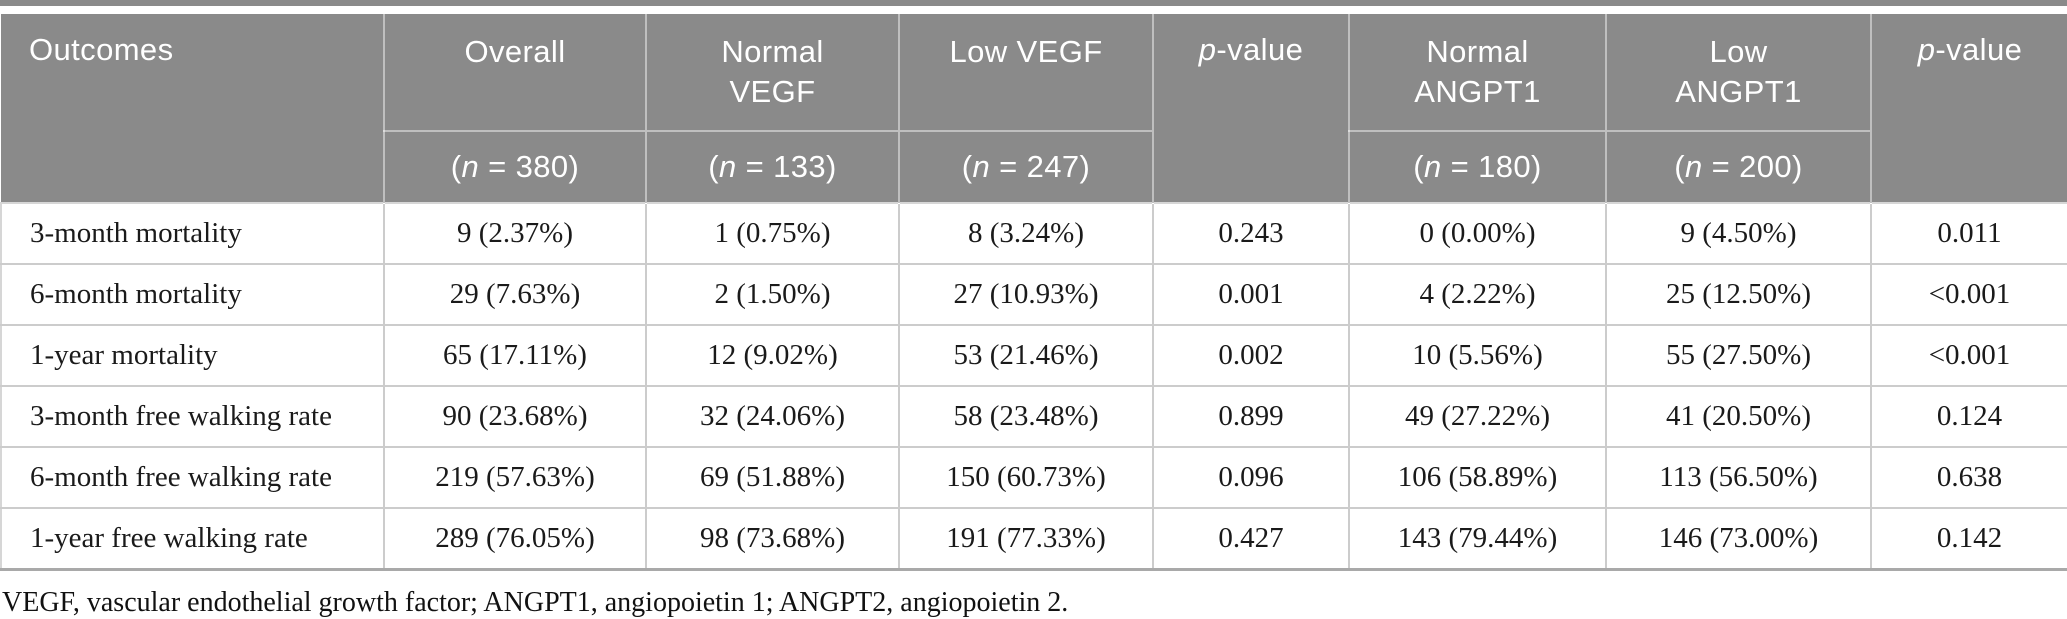 The height and width of the screenshot is (619, 2067). Describe the element at coordinates (515, 294) in the screenshot. I see `cell-overall: 29 (7.63%)` at that location.